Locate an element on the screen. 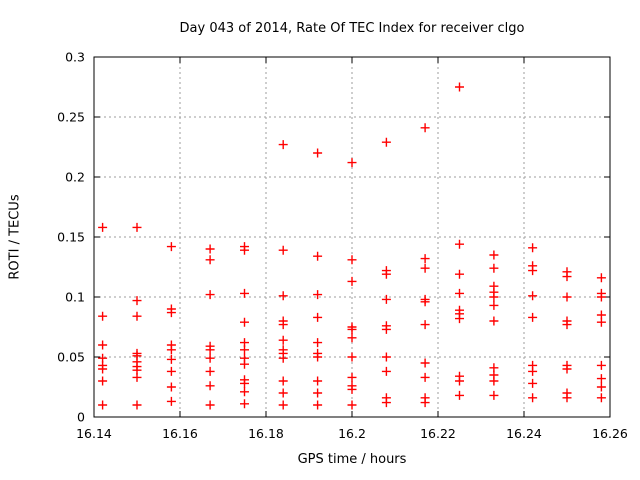 This screenshot has height=480, width=640. x-tick-label: 16.22 is located at coordinates (438, 433).